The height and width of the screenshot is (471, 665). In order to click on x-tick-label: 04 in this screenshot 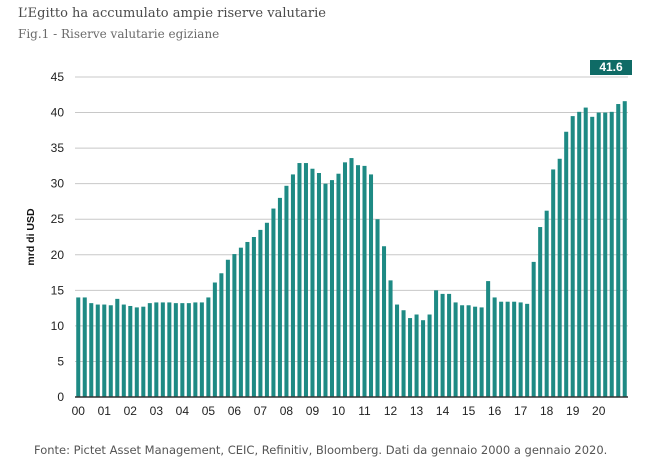, I will do `click(183, 411)`.